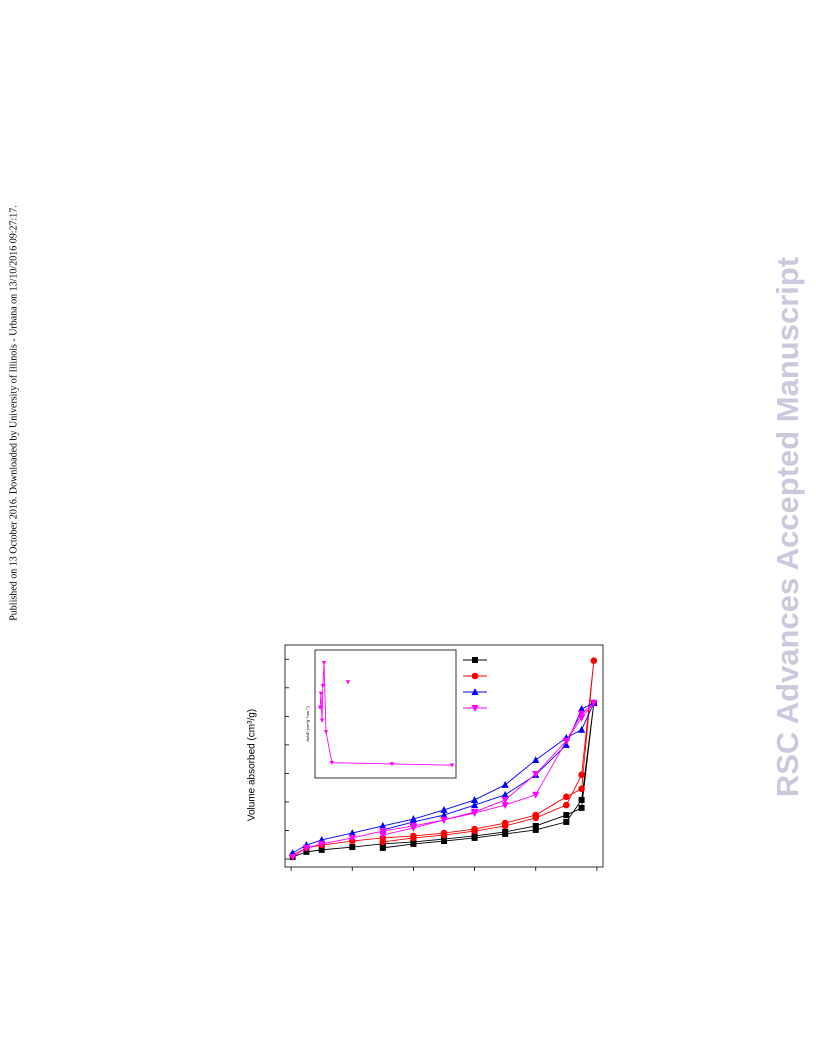 The width and height of the screenshot is (816, 1056). Describe the element at coordinates (787, 527) in the screenshot. I see `watermark: RSC Advances Accepted Manuscript` at that location.